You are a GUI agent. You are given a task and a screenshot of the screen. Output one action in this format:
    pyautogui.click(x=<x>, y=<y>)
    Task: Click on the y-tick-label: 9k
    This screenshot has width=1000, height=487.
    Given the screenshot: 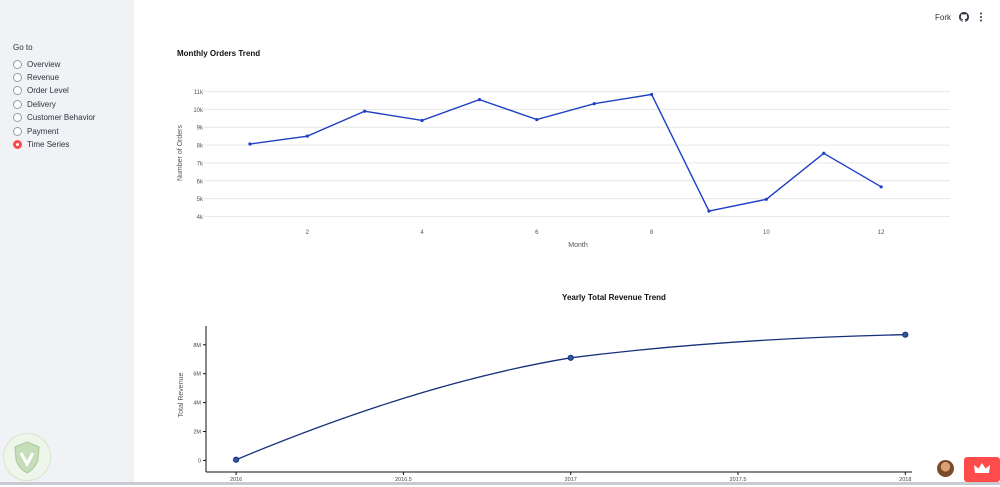 What is the action you would take?
    pyautogui.click(x=200, y=129)
    